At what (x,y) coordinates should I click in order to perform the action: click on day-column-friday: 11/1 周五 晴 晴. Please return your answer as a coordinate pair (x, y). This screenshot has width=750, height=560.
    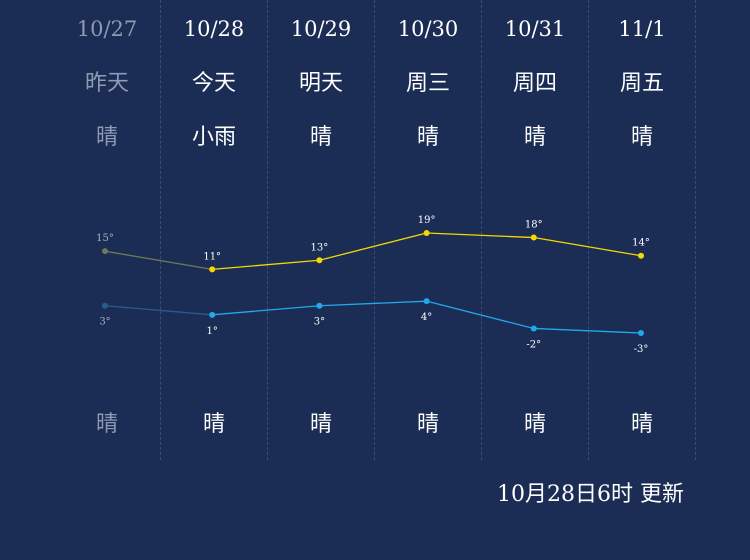
    Looking at the image, I should click on (642, 230).